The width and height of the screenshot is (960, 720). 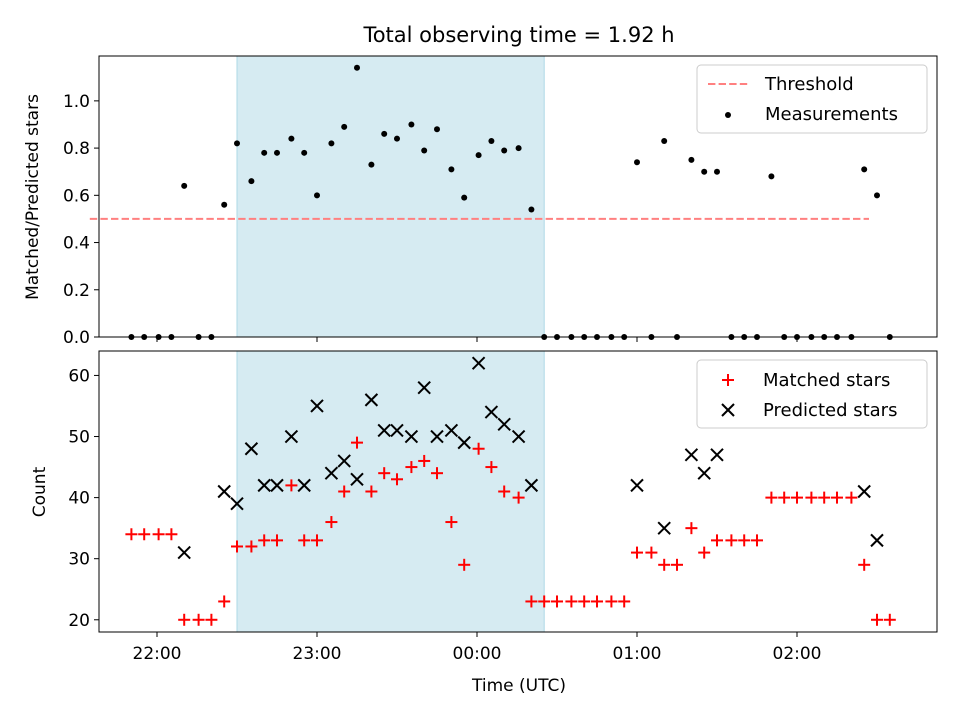 What do you see at coordinates (812, 394) in the screenshot?
I see `bottom-legend-box` at bounding box center [812, 394].